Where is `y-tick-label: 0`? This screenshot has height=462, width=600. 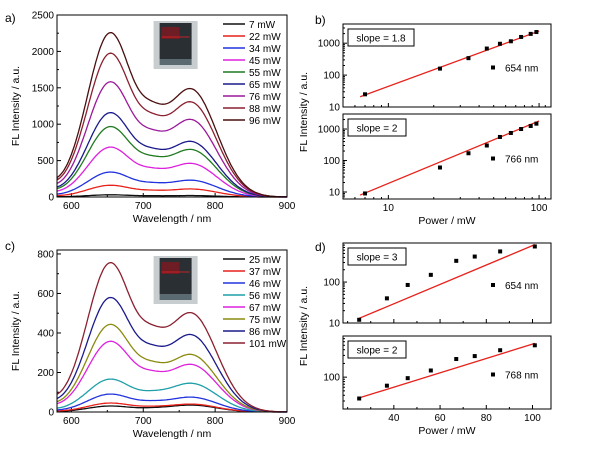 y-tick-label: 0 is located at coordinates (51, 198).